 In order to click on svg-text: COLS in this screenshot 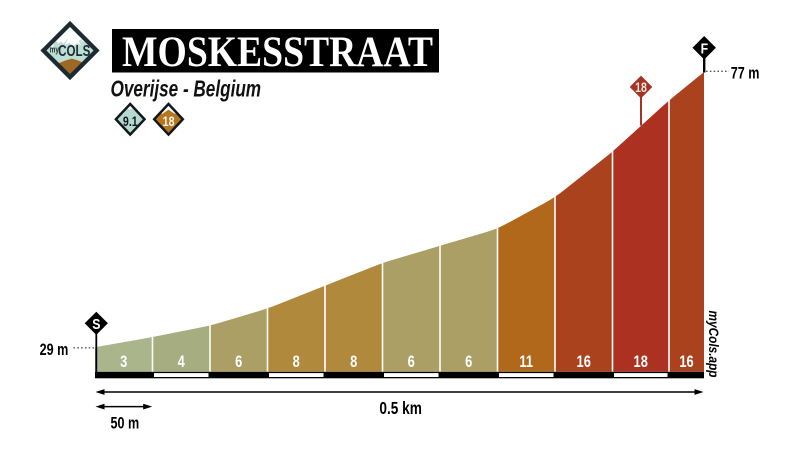, I will do `click(74, 51)`.